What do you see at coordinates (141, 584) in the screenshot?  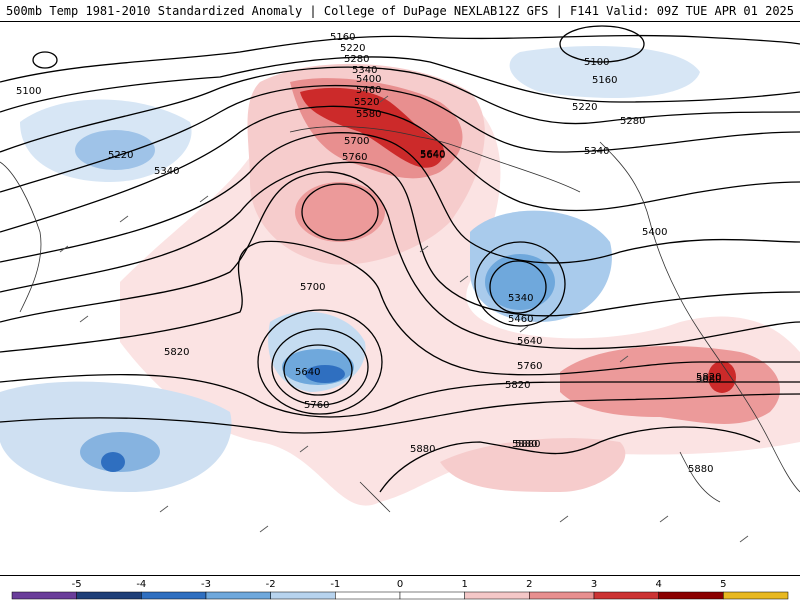 I see `colorbar-tick-label: -4` at bounding box center [141, 584].